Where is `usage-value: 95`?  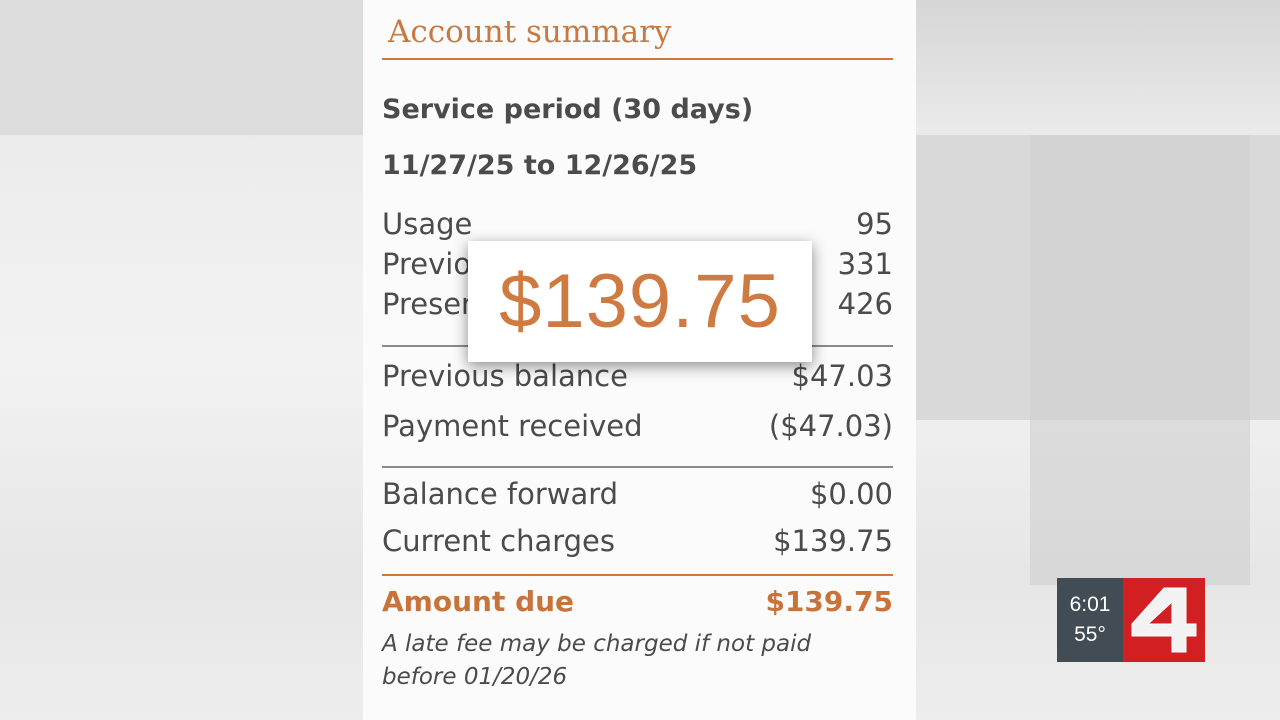
usage-value: 95 is located at coordinates (874, 224).